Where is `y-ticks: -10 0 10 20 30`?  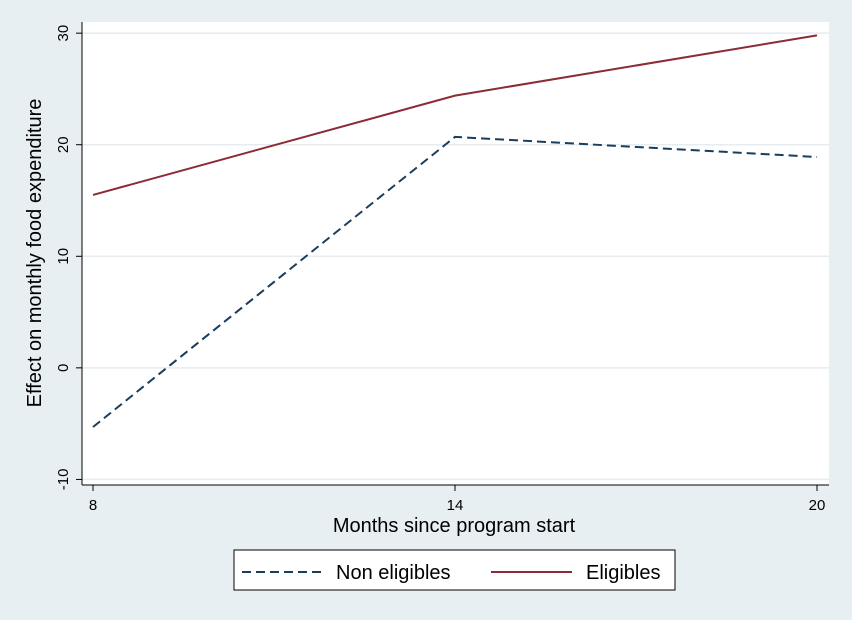 y-ticks: -10 0 10 20 30 is located at coordinates (68, 257).